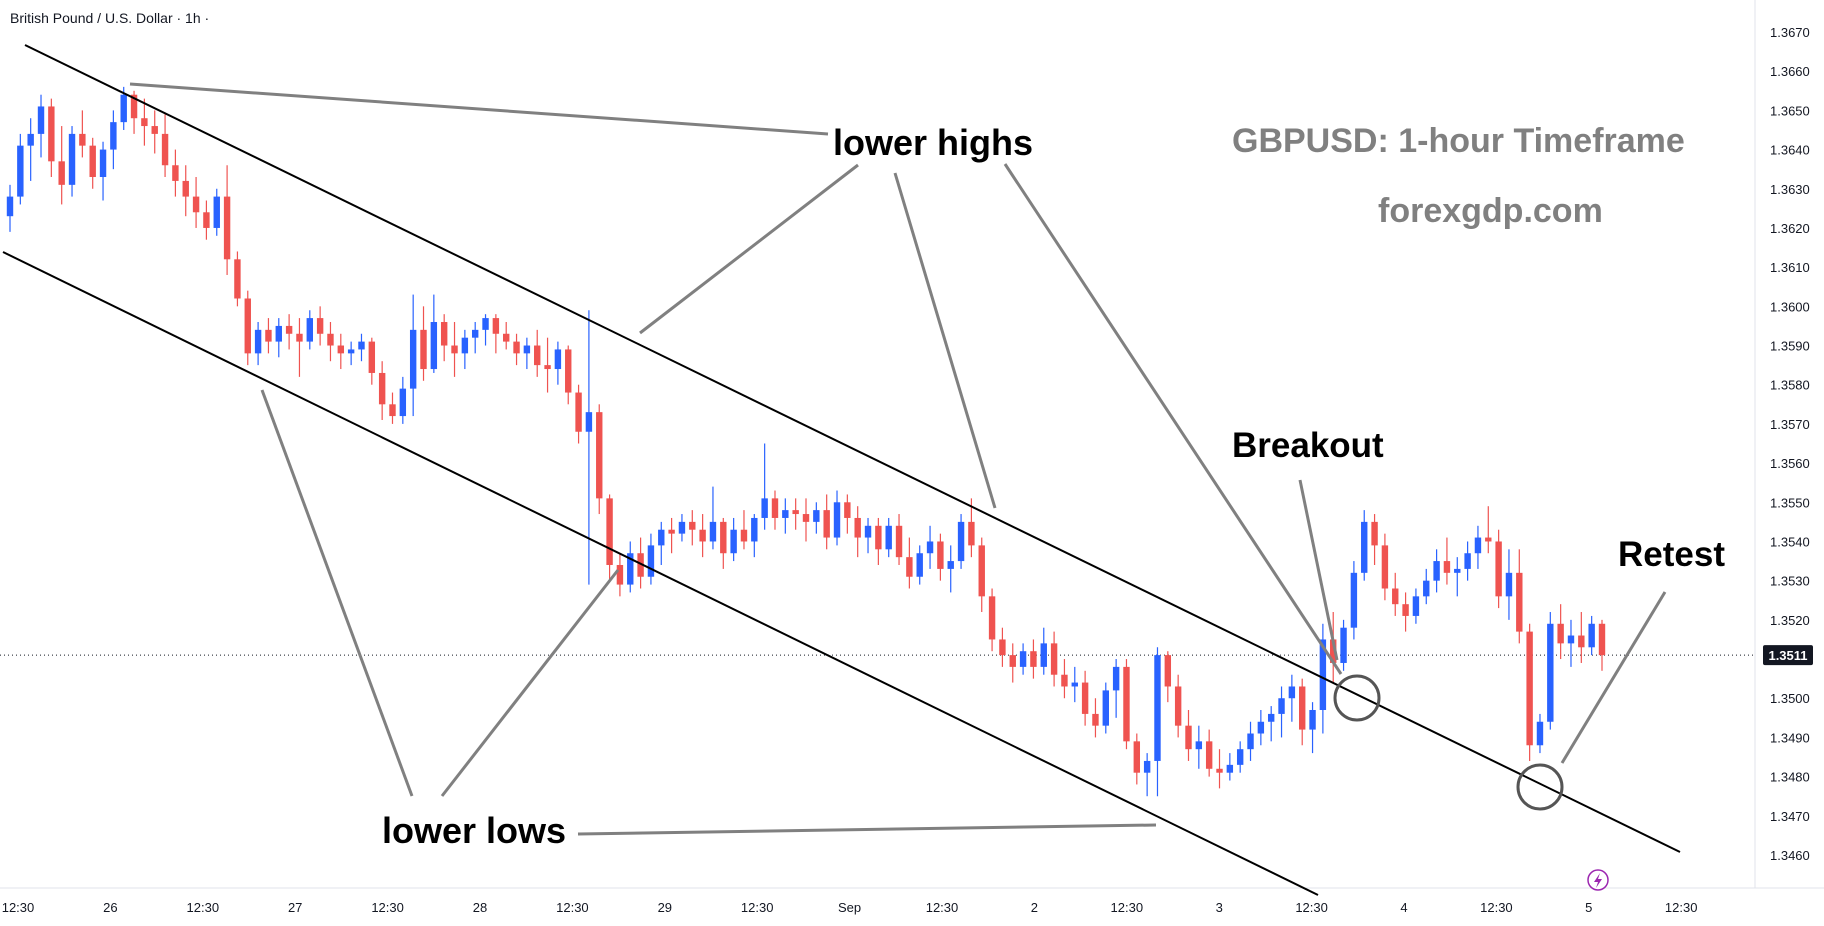 The height and width of the screenshot is (926, 1824). What do you see at coordinates (480, 907) in the screenshot?
I see `time-tick-label: 28` at bounding box center [480, 907].